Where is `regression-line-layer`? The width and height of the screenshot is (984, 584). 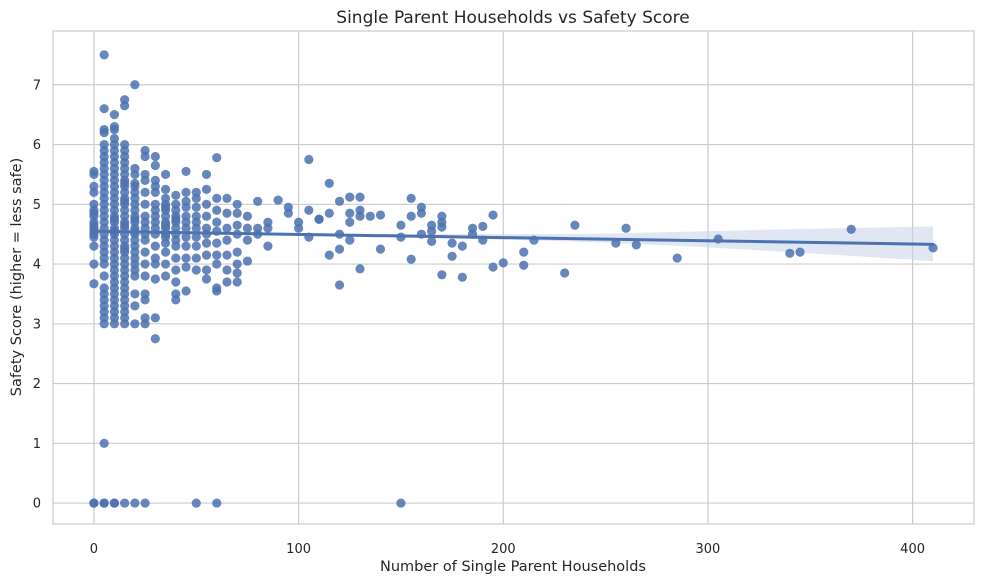 regression-line-layer is located at coordinates (513, 237).